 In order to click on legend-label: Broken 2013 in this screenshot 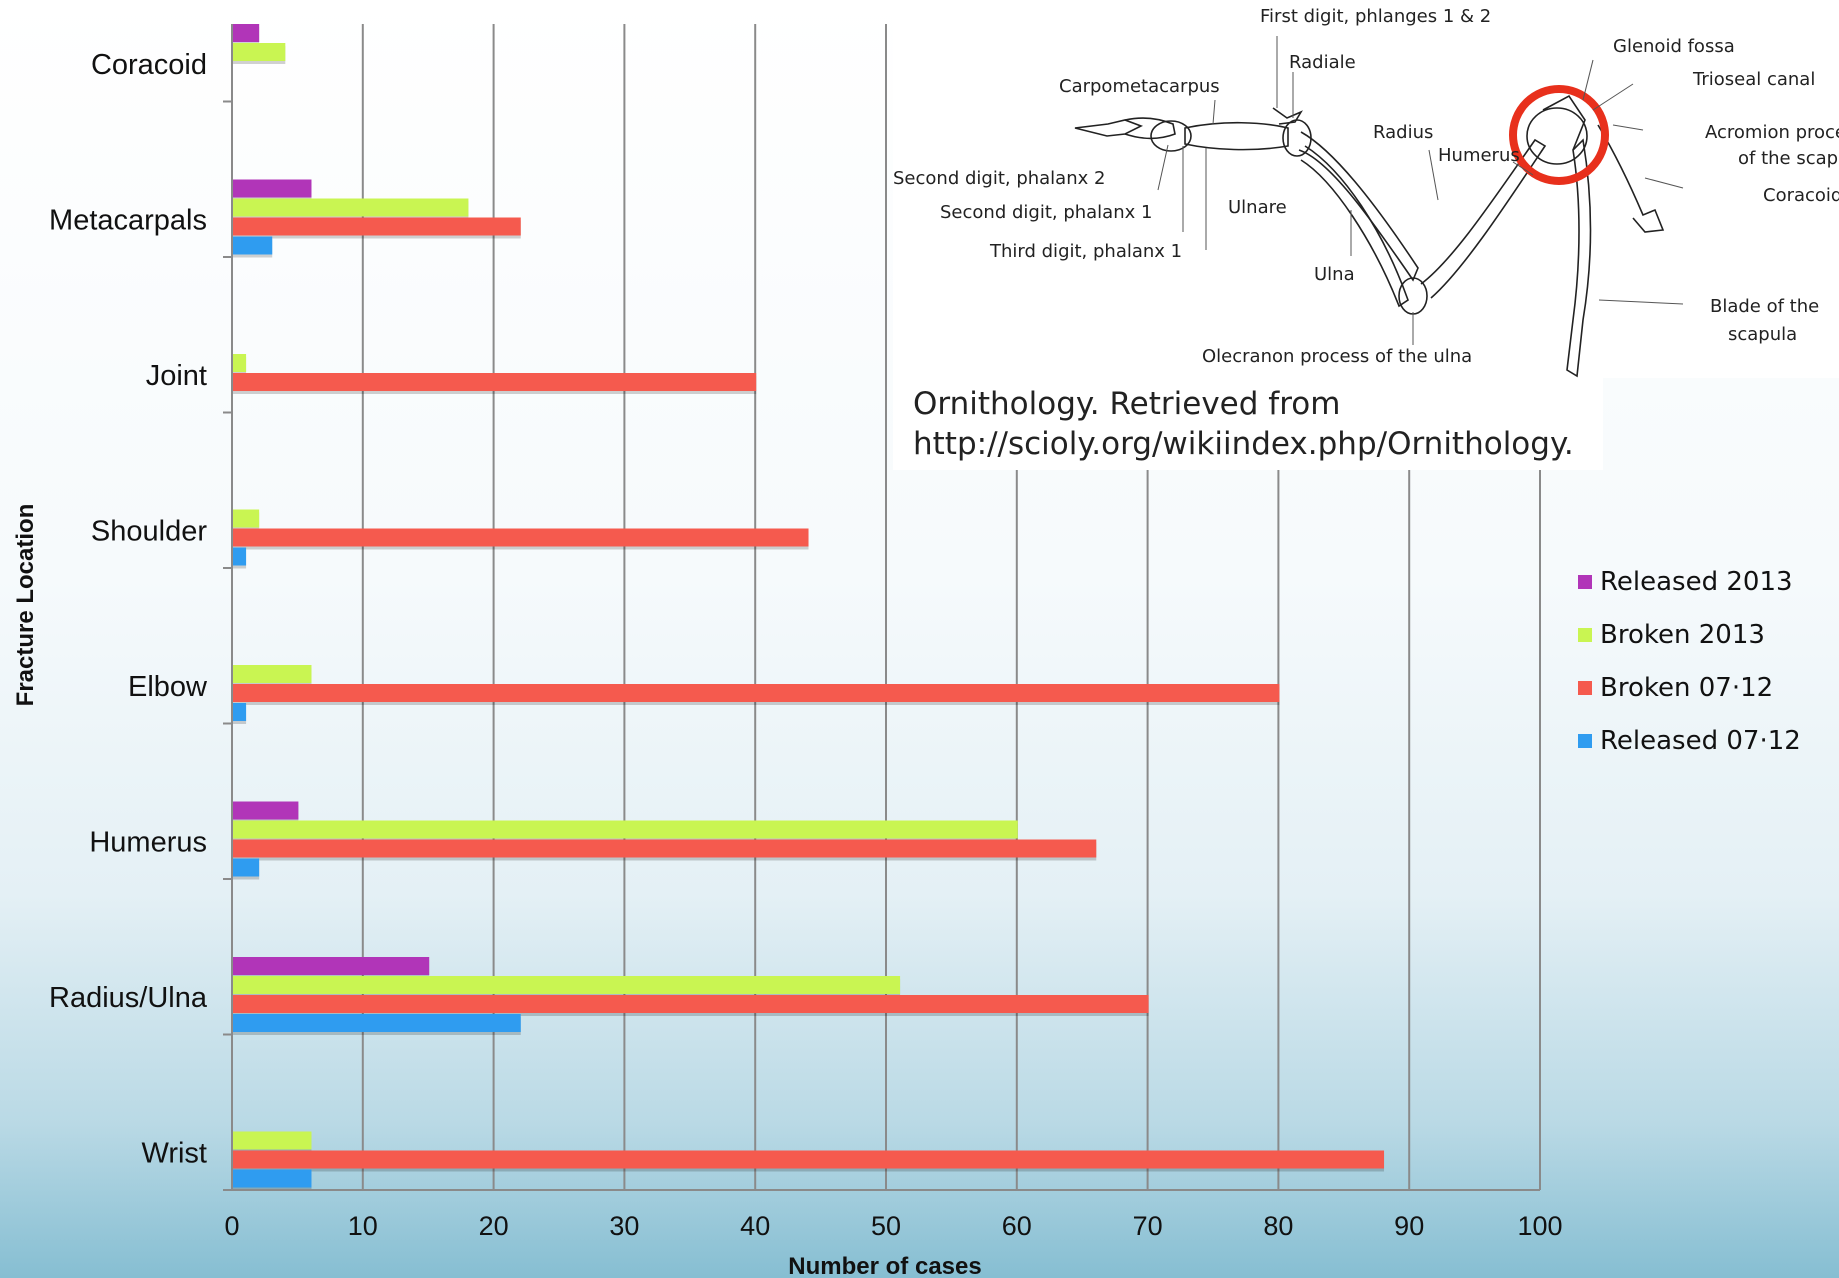, I will do `click(1682, 634)`.